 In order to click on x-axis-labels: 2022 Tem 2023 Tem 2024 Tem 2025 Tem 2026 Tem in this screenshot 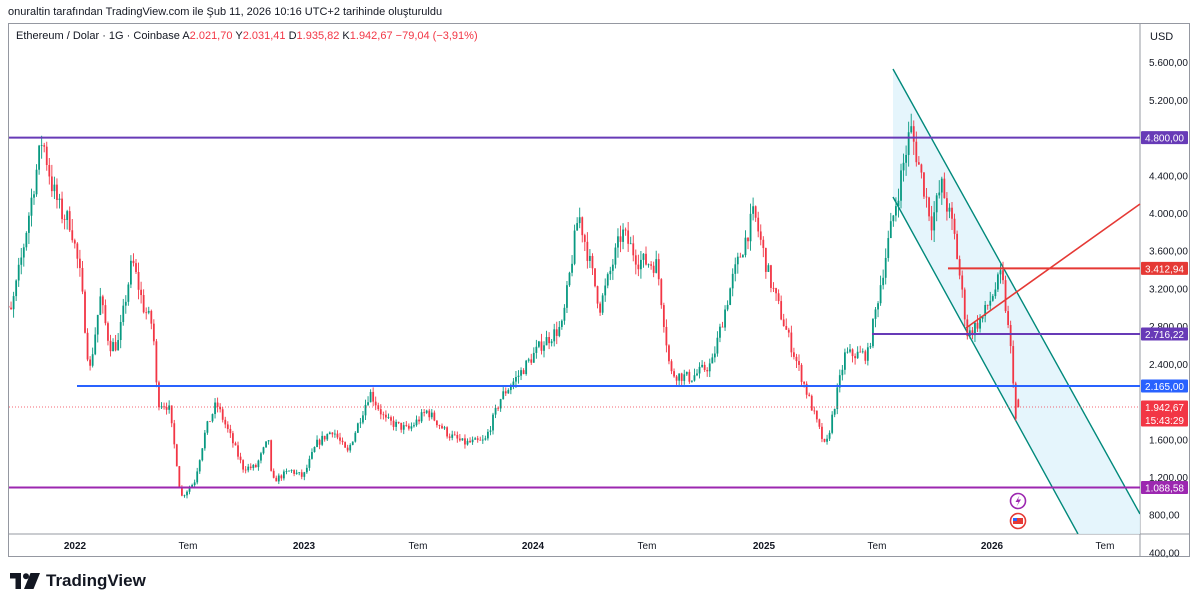, I will do `click(589, 546)`.